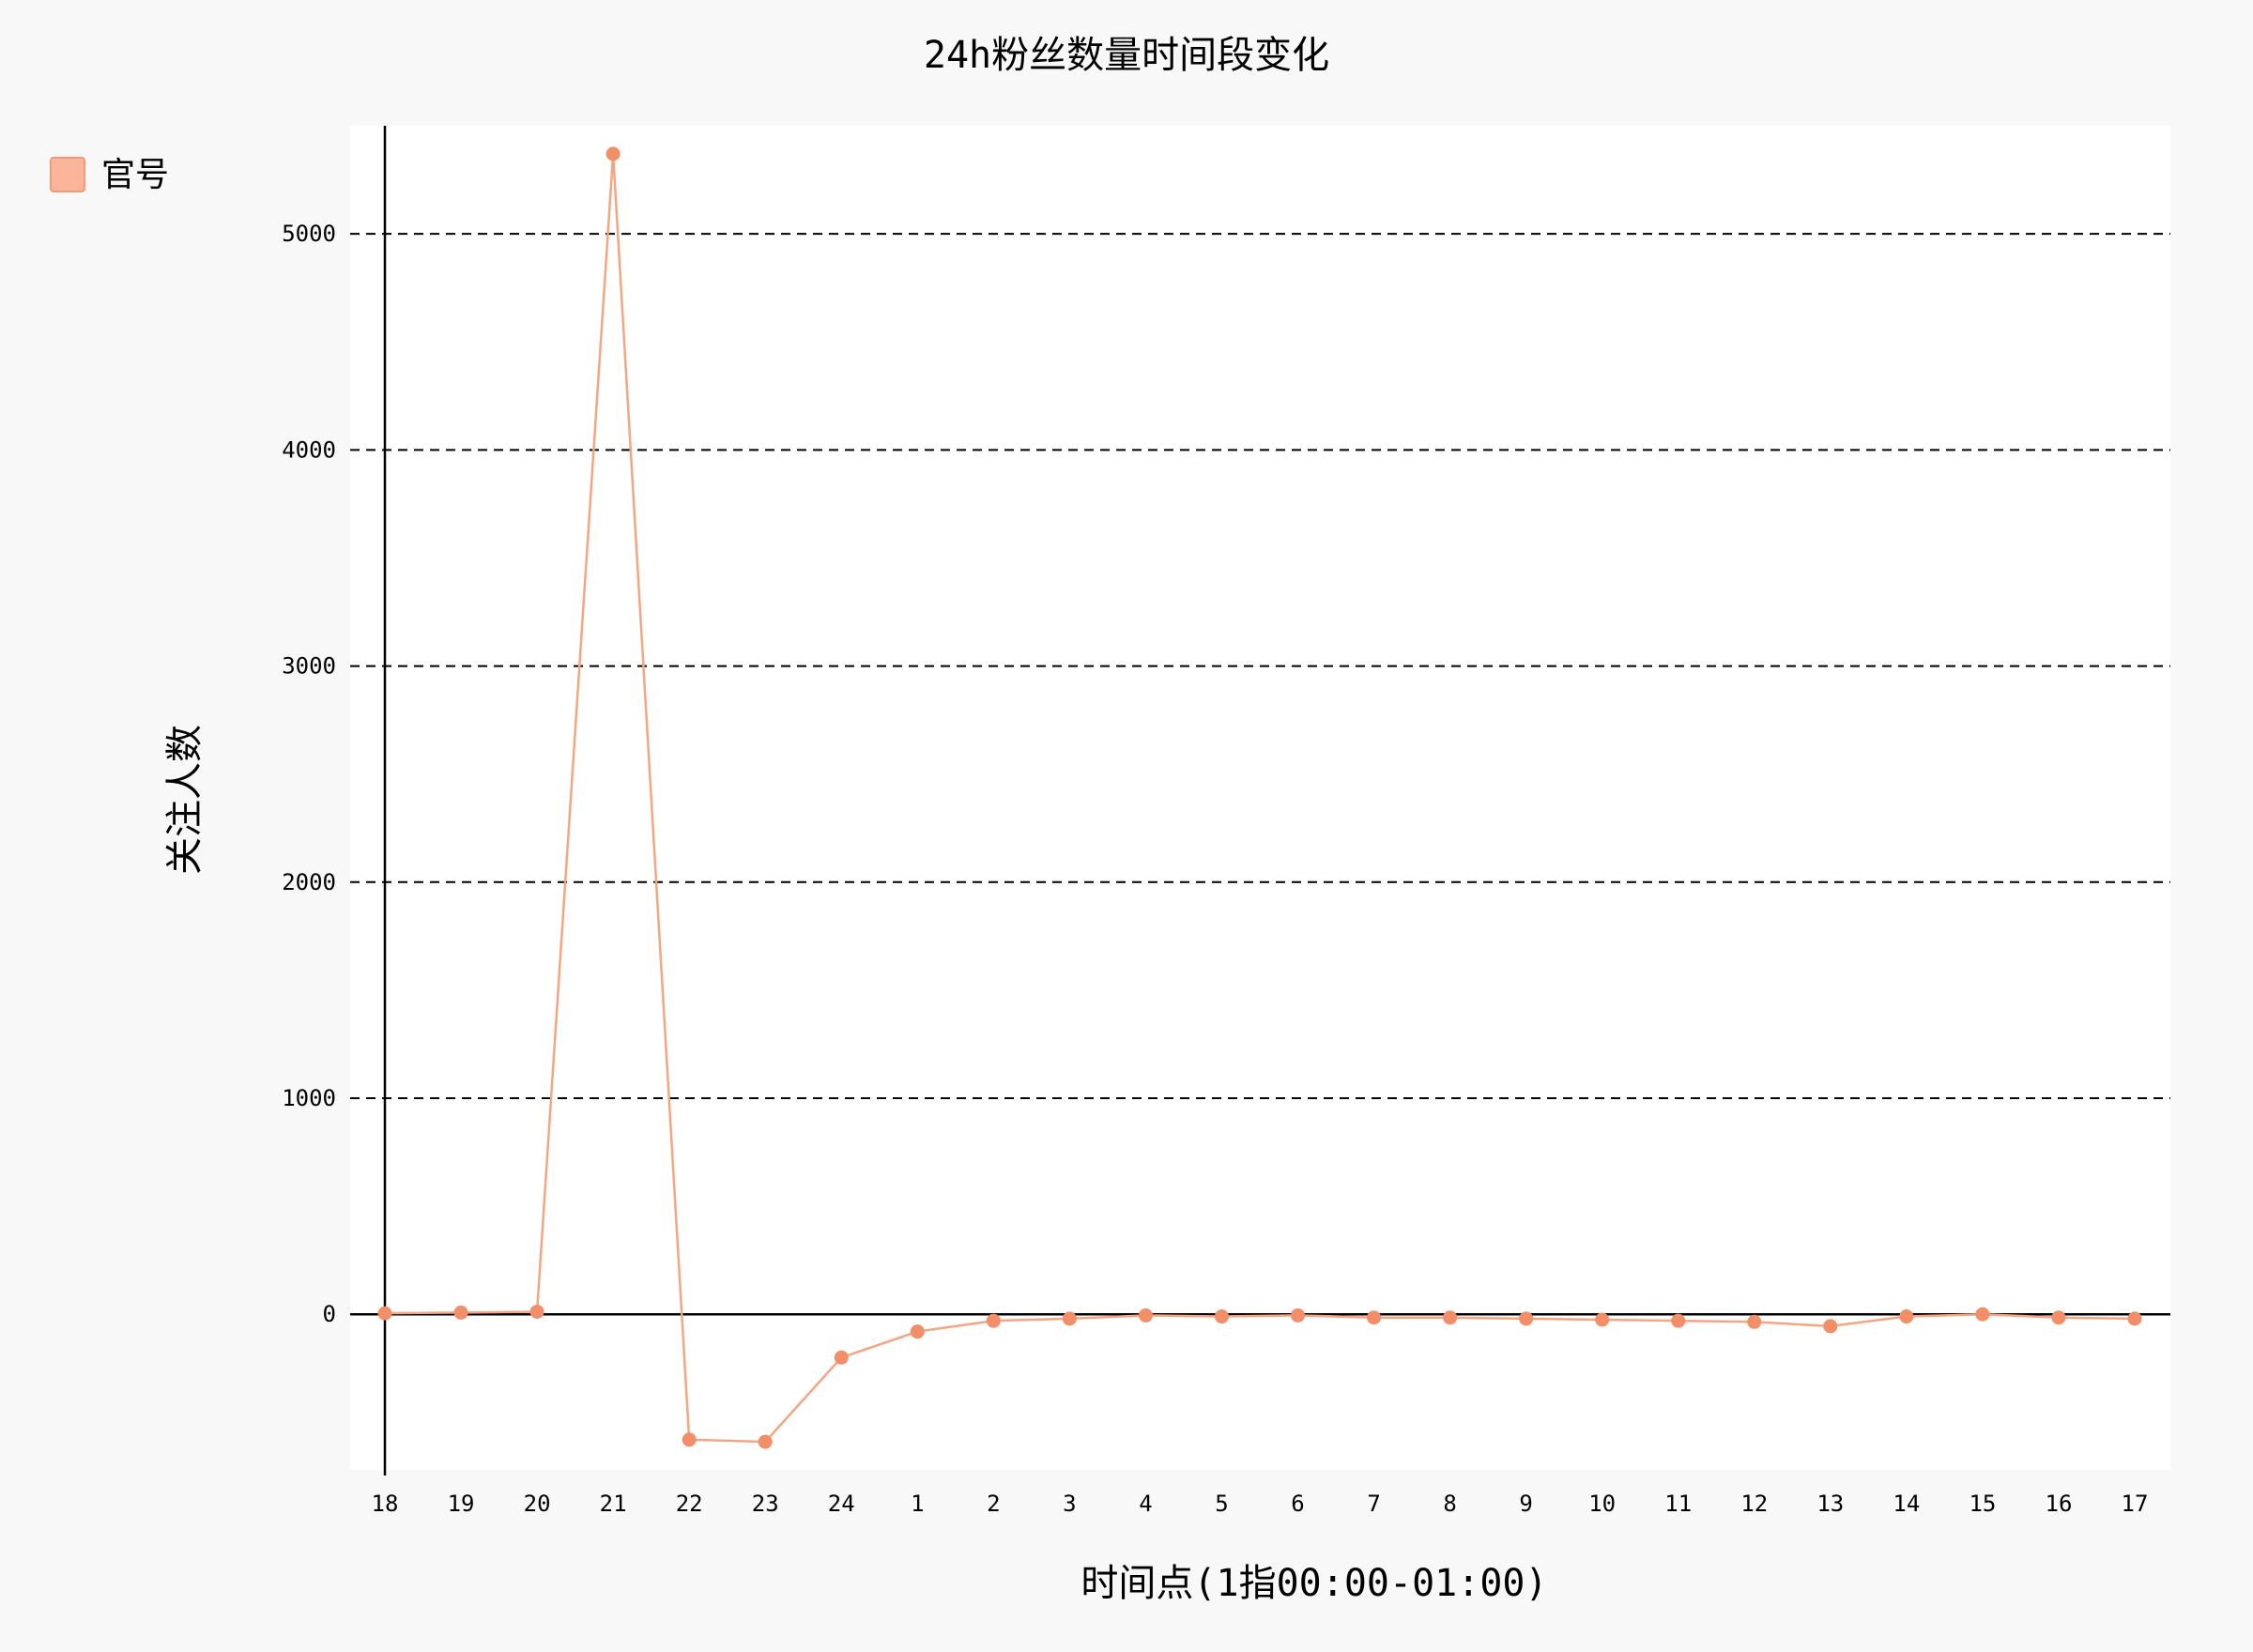 The image size is (2253, 1652). I want to click on x-tick-label: 17, so click(2135, 1504).